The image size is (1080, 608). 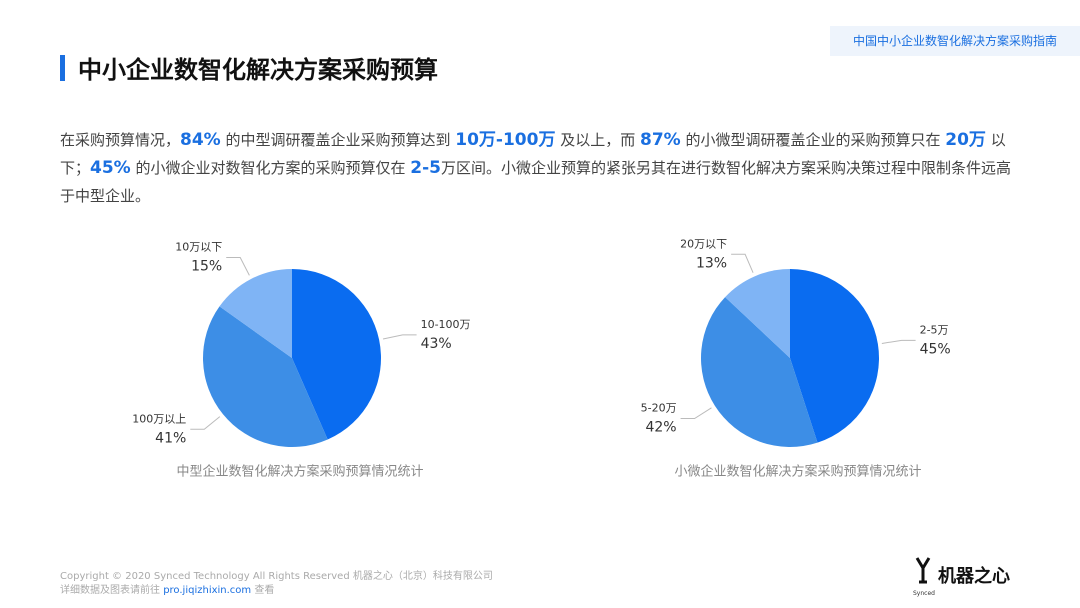 I want to click on slice-value: 13%, so click(x=711, y=263).